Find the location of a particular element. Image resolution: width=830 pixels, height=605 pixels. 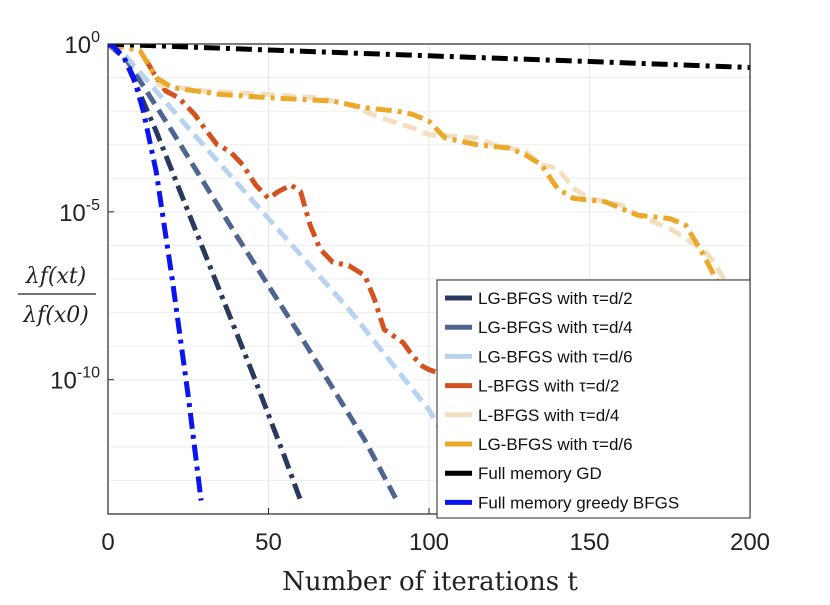

x-axis-label: Number of iterations t is located at coordinates (430, 582).